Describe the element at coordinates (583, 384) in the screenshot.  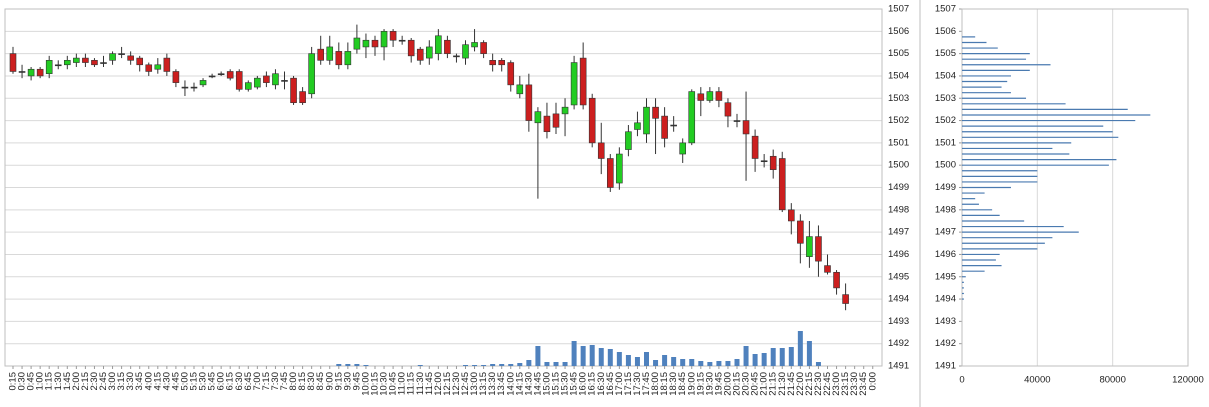
I see `x-tick-label: 16:00` at that location.